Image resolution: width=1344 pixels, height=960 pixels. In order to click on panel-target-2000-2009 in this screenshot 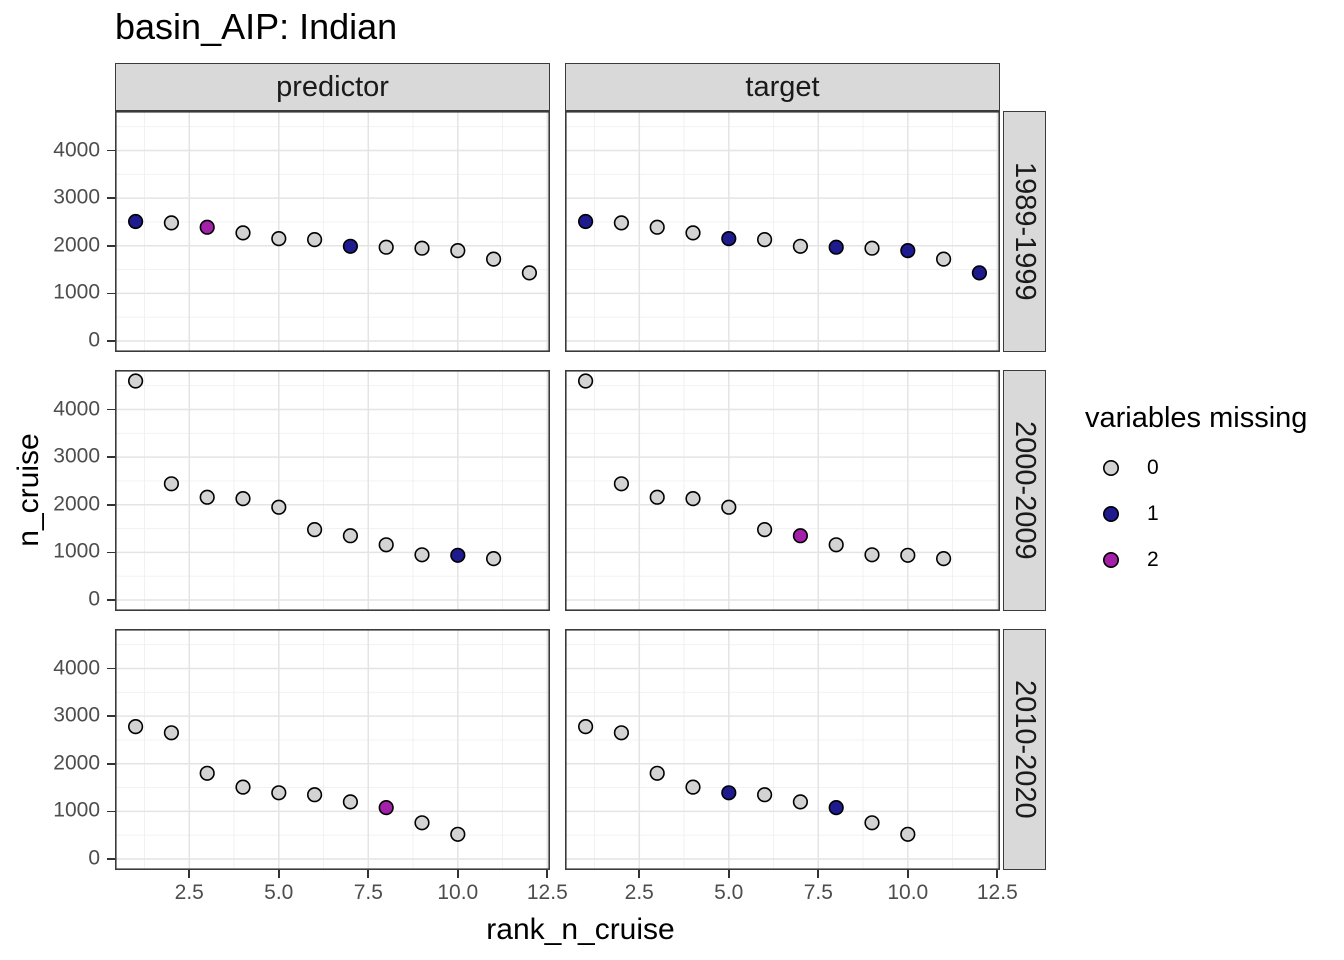, I will do `click(782, 490)`.